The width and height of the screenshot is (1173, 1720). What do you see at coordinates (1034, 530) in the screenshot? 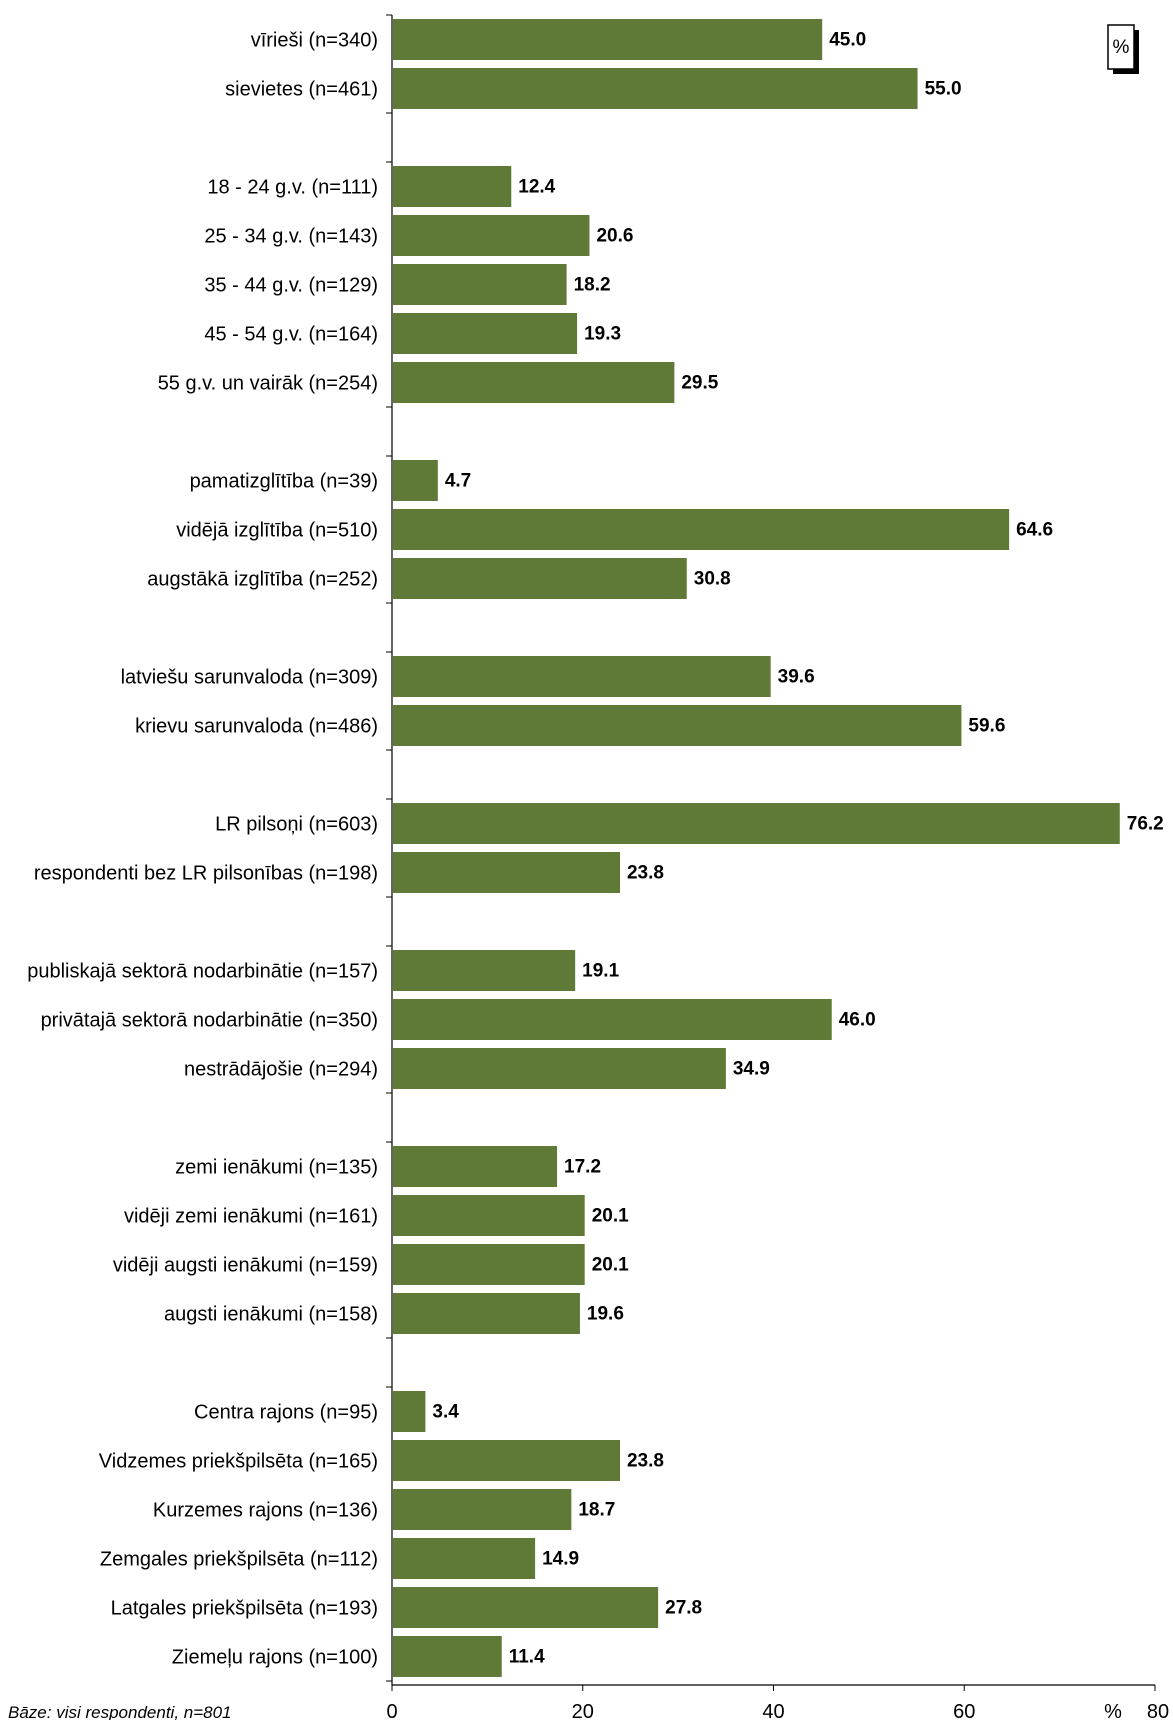
I see `value-label: 64.6` at bounding box center [1034, 530].